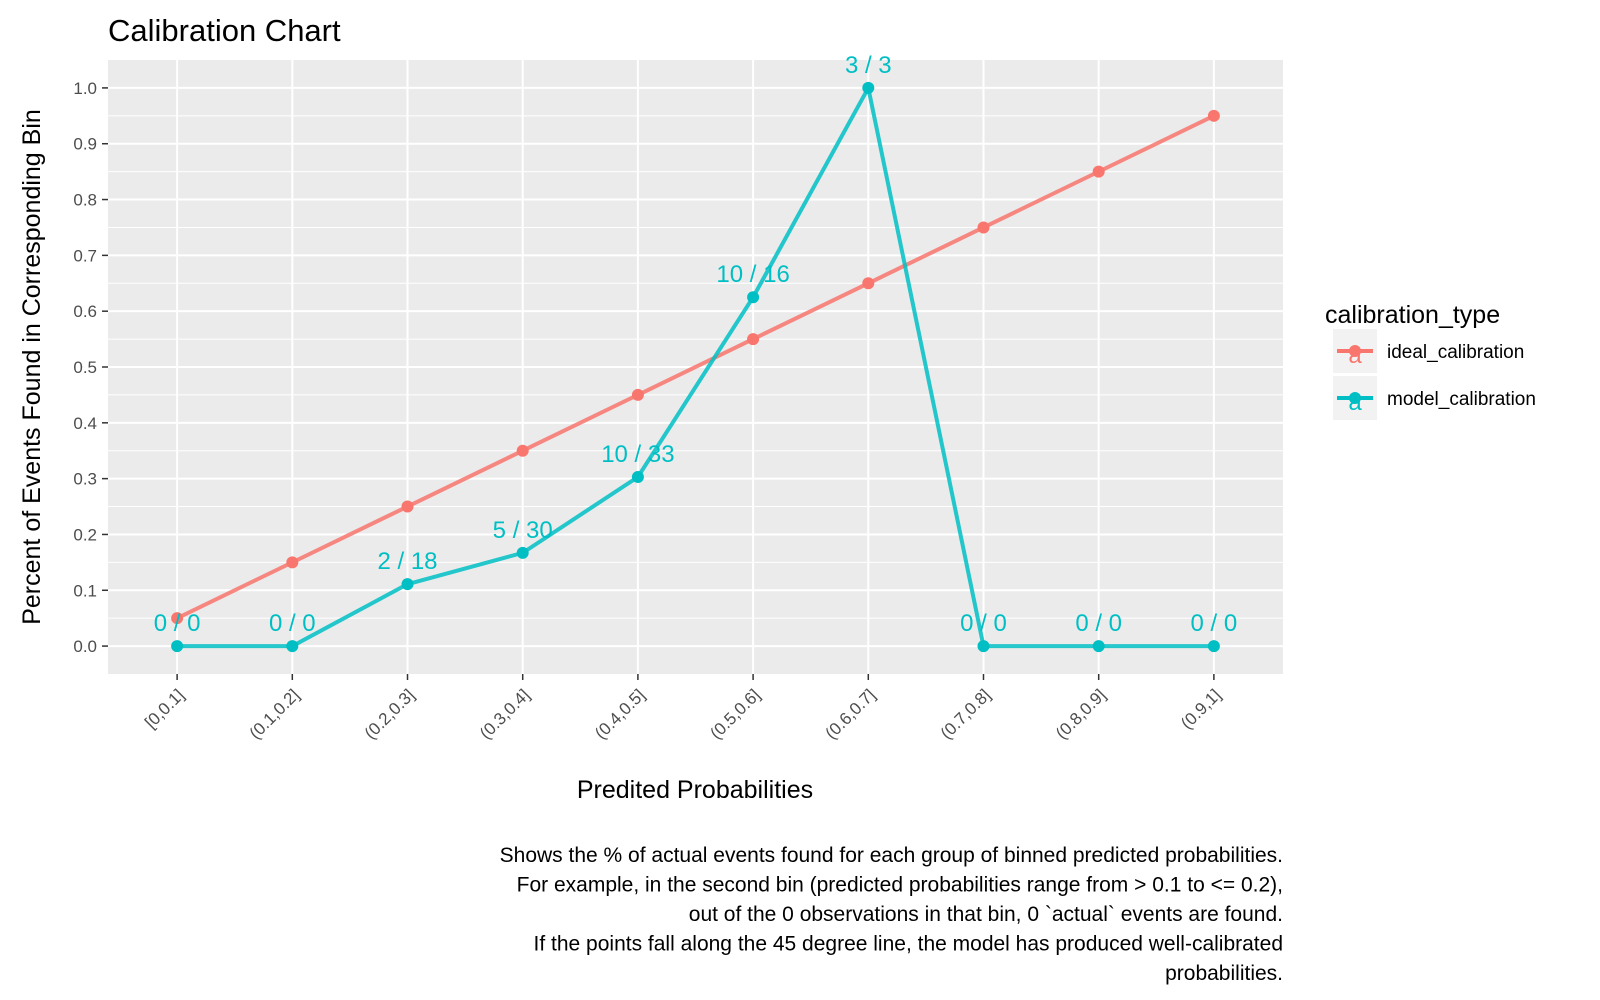 The image size is (1600, 1000). What do you see at coordinates (275, 714) in the screenshot?
I see `x-tick-label: (0.1,0.2]` at bounding box center [275, 714].